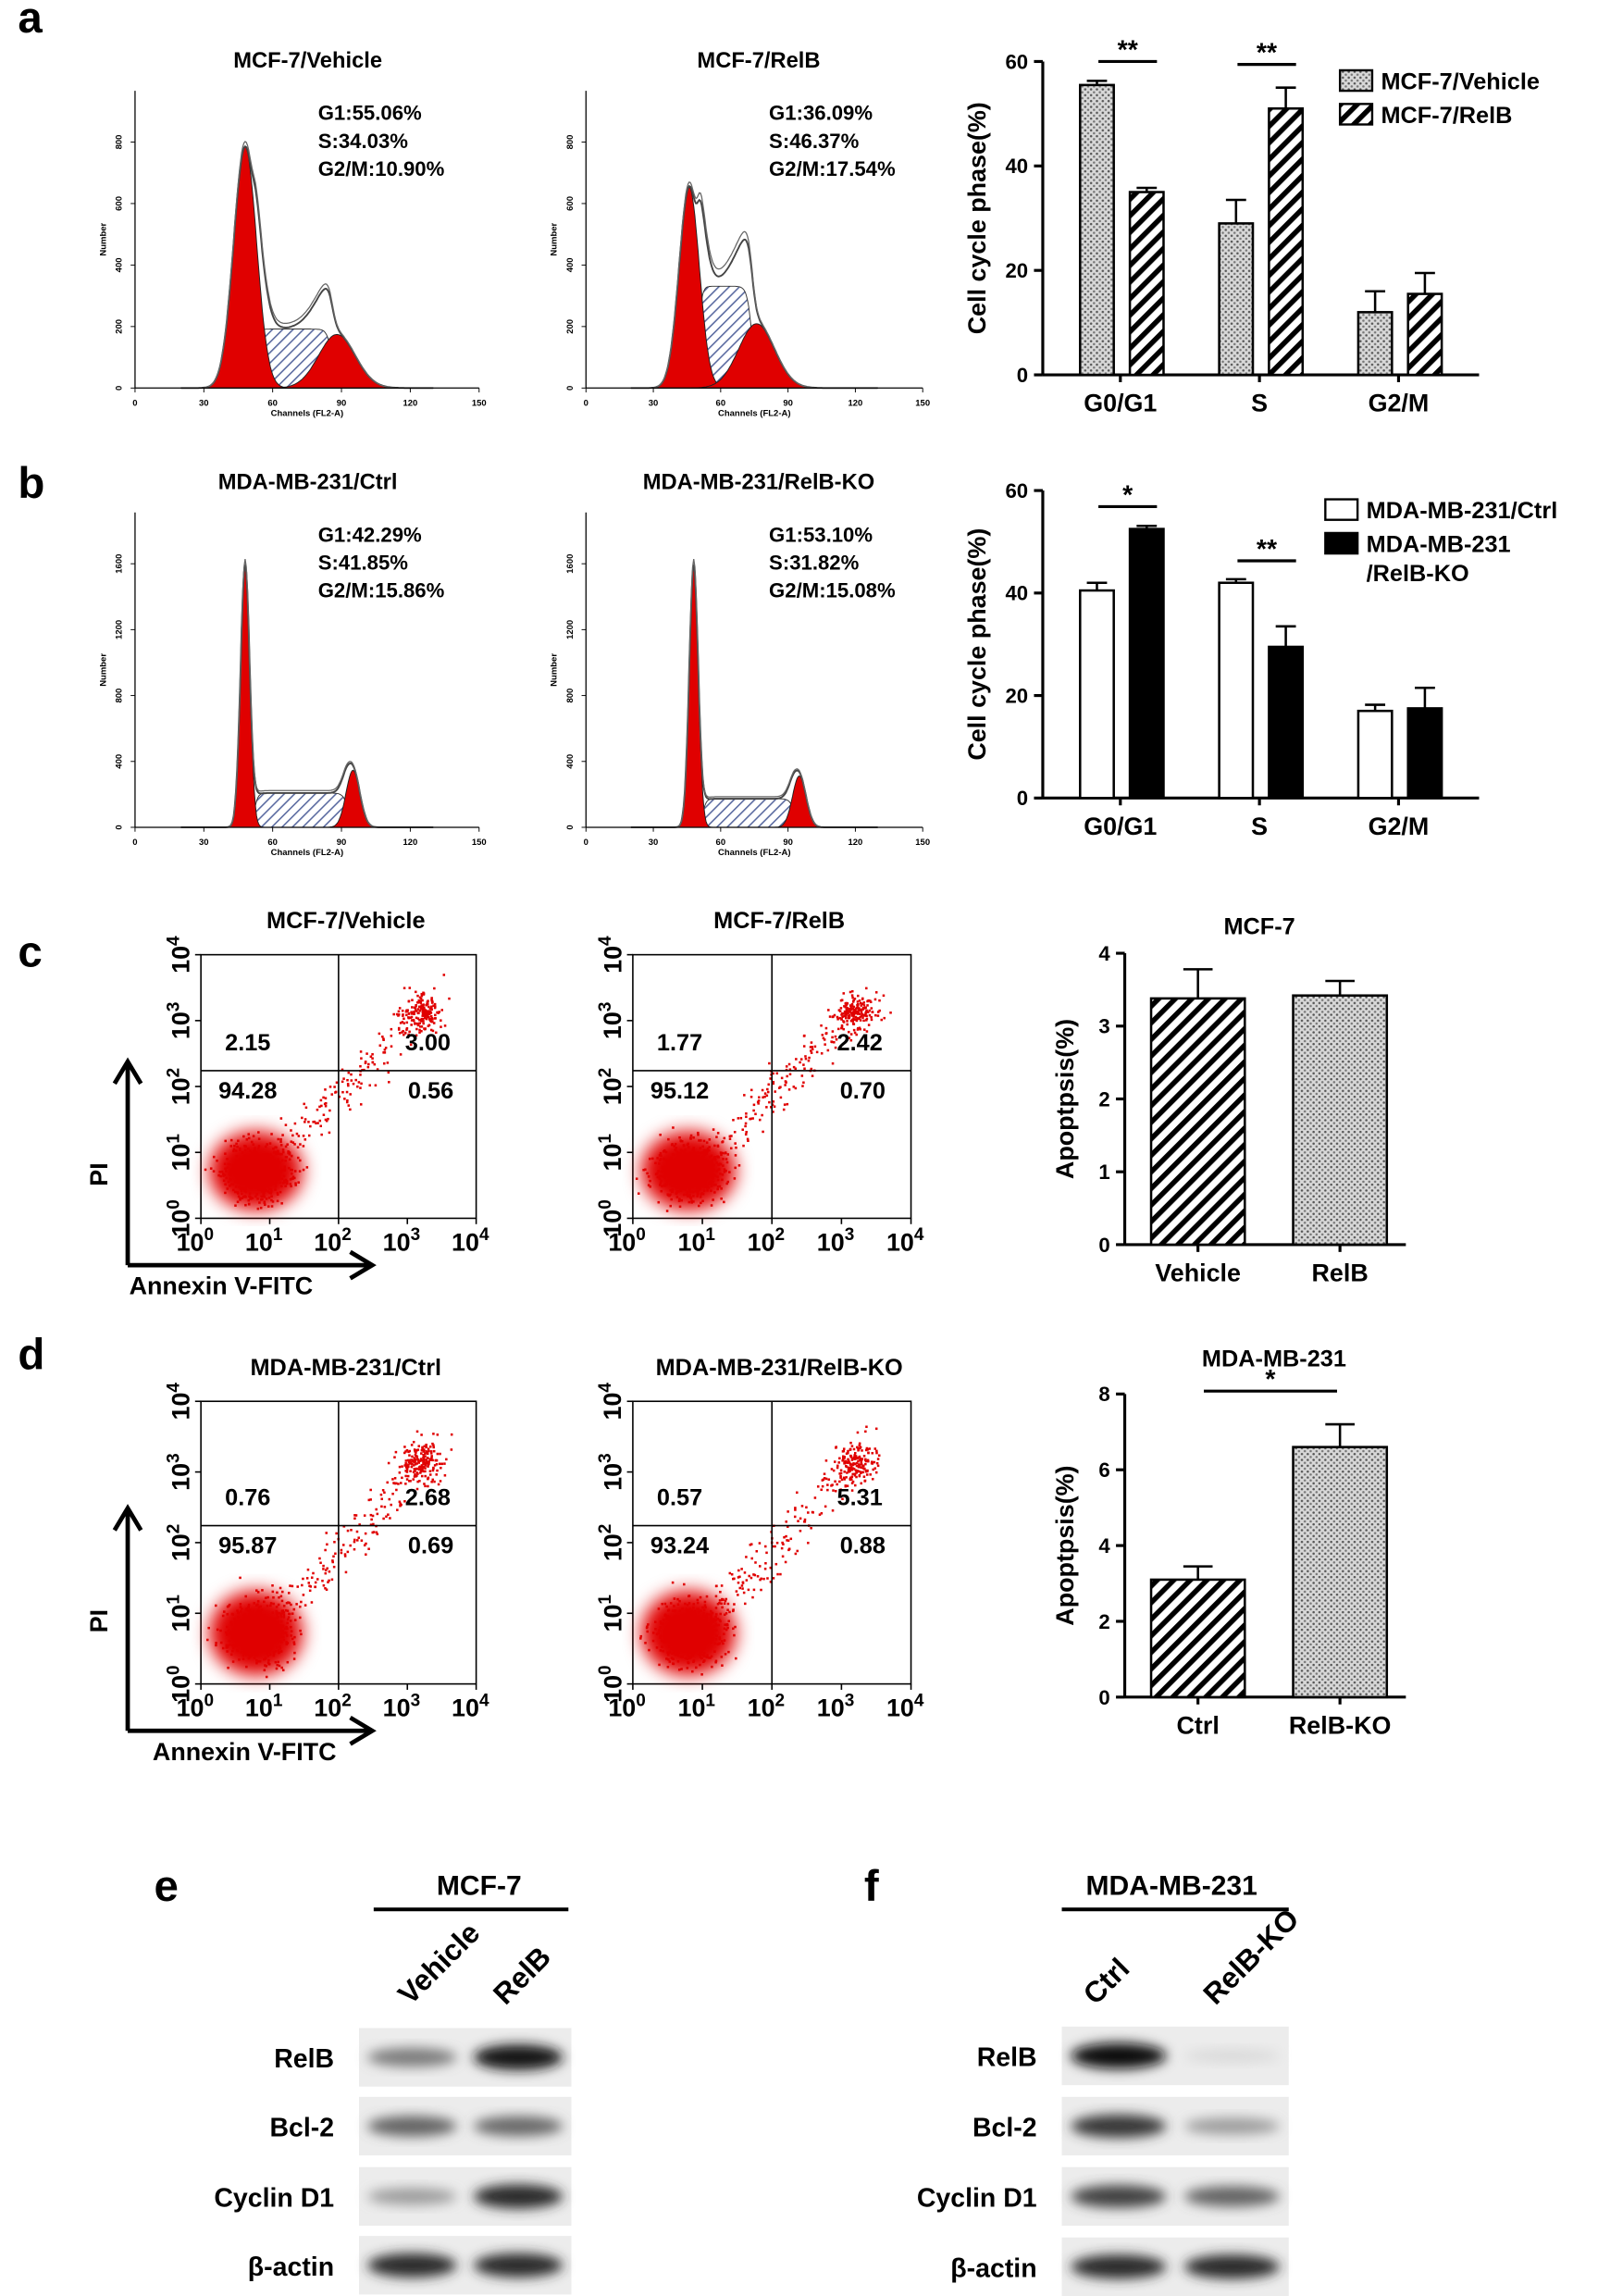  Describe the element at coordinates (1425, 284) in the screenshot. I see `error-bar` at that location.